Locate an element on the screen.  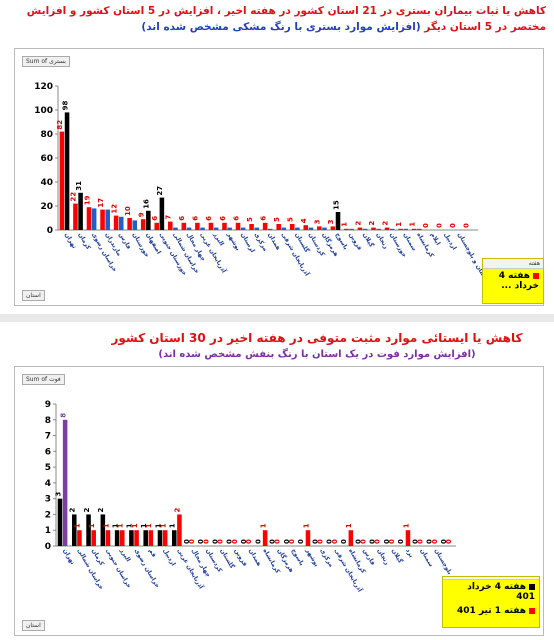
data-label: 98 is located at coordinates (65, 106).